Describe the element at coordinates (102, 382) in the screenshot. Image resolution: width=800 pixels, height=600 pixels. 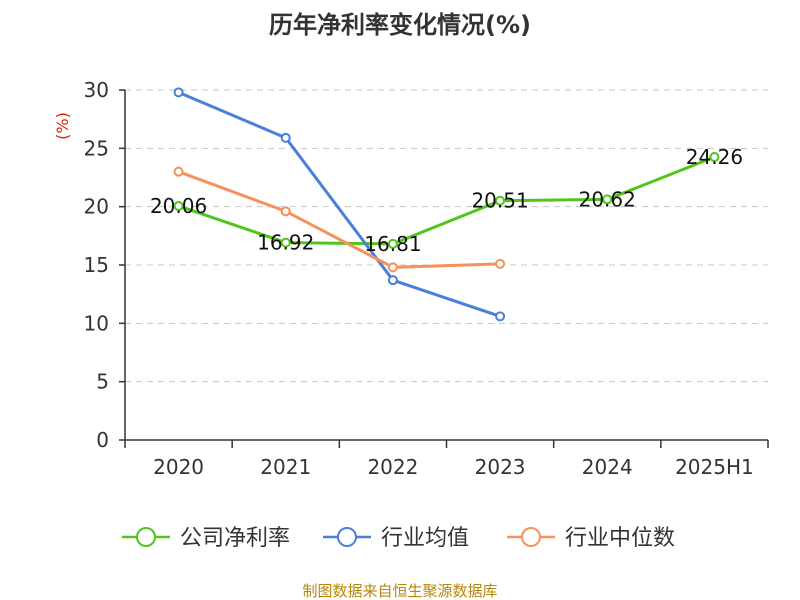
I see `y-tick-label: 5` at that location.